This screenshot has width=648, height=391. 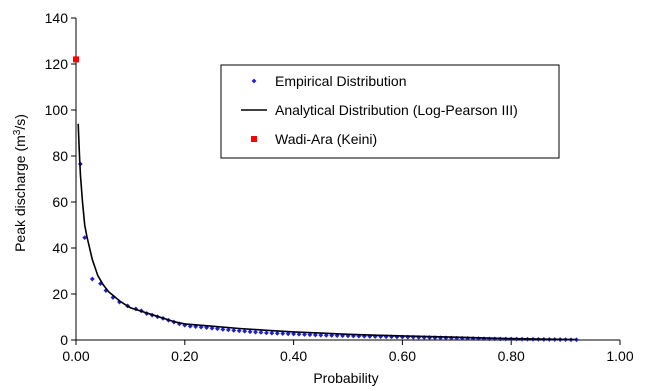 I want to click on legend-symbol-square, so click(x=254, y=139).